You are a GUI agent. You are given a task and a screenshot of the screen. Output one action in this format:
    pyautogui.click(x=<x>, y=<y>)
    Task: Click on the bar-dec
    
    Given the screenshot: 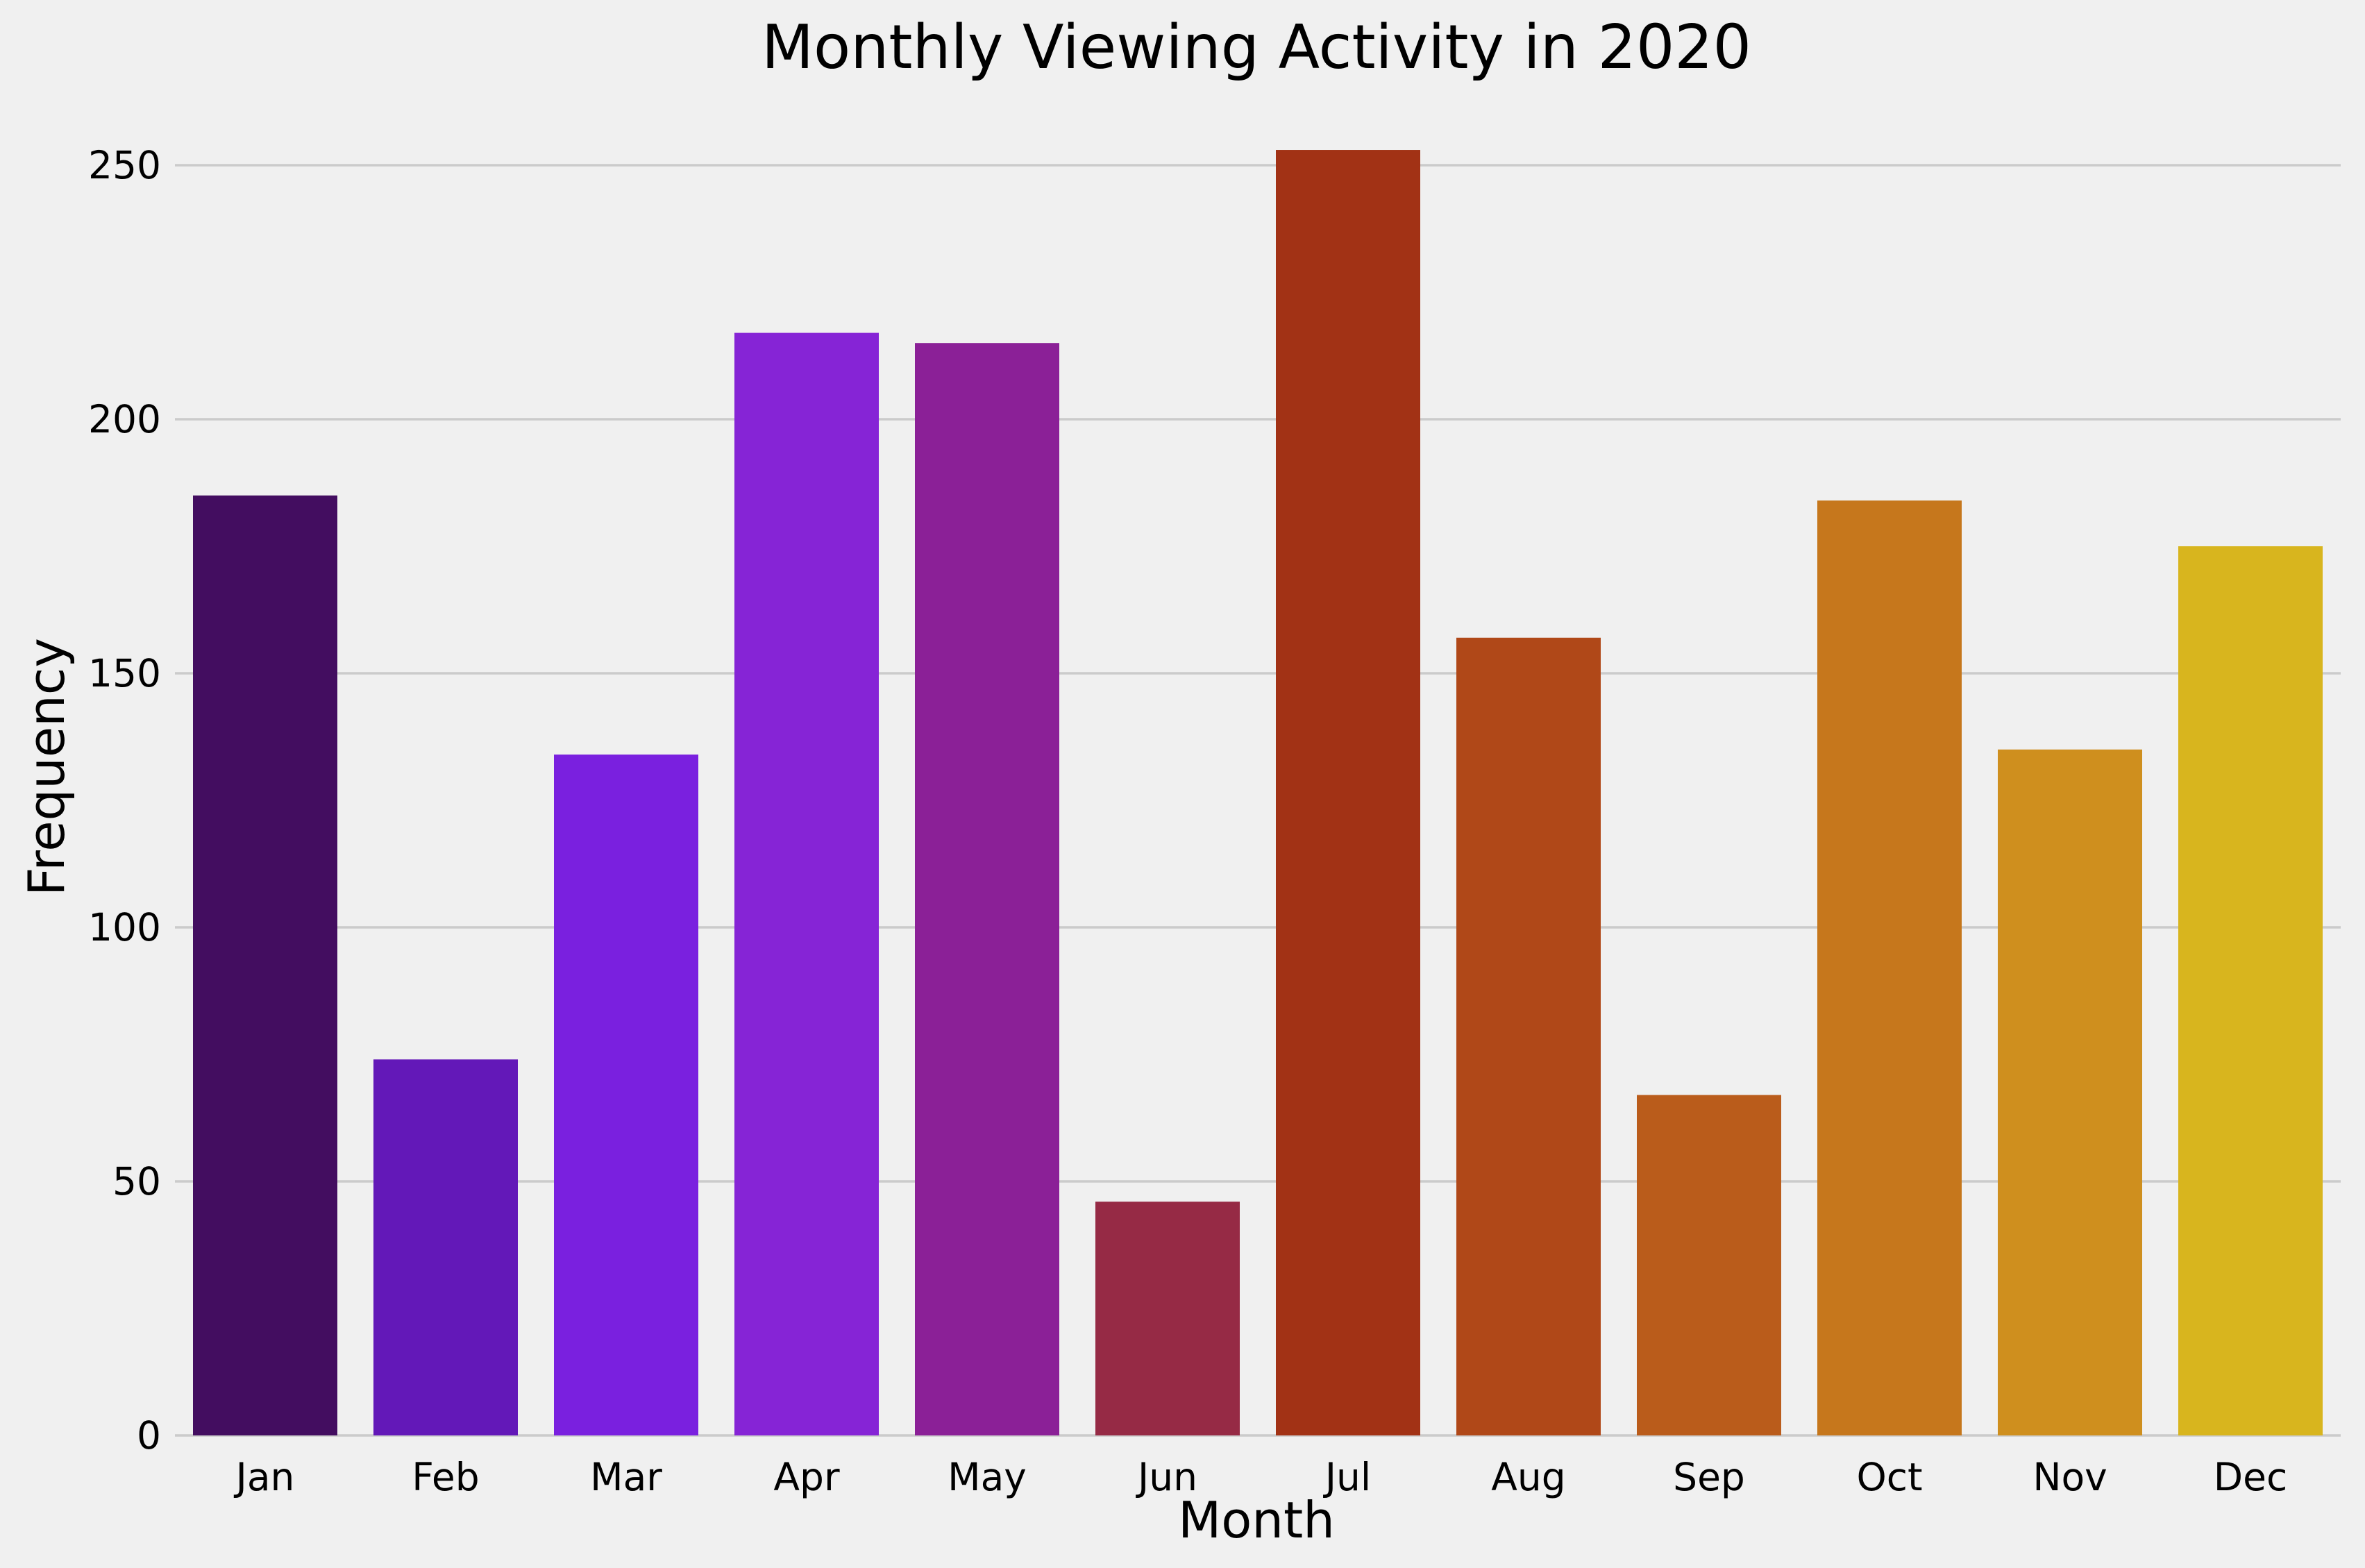 What is the action you would take?
    pyautogui.click(x=2250, y=990)
    